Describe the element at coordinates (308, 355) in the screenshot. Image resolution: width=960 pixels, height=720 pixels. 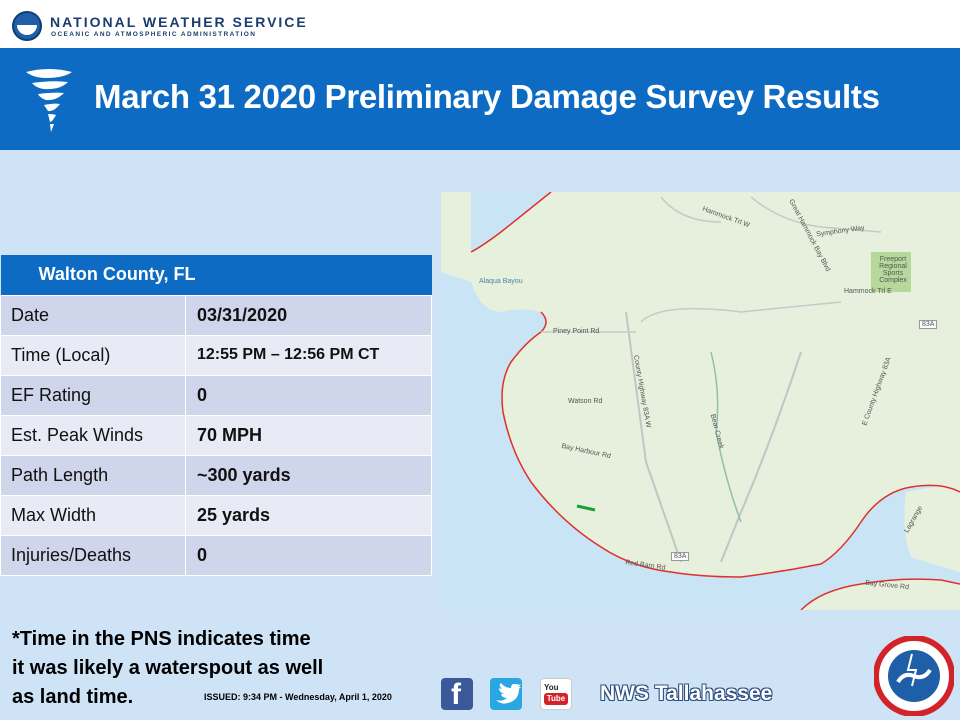
I see `row-value: 12:55 PM – 12:56 PM CT` at that location.